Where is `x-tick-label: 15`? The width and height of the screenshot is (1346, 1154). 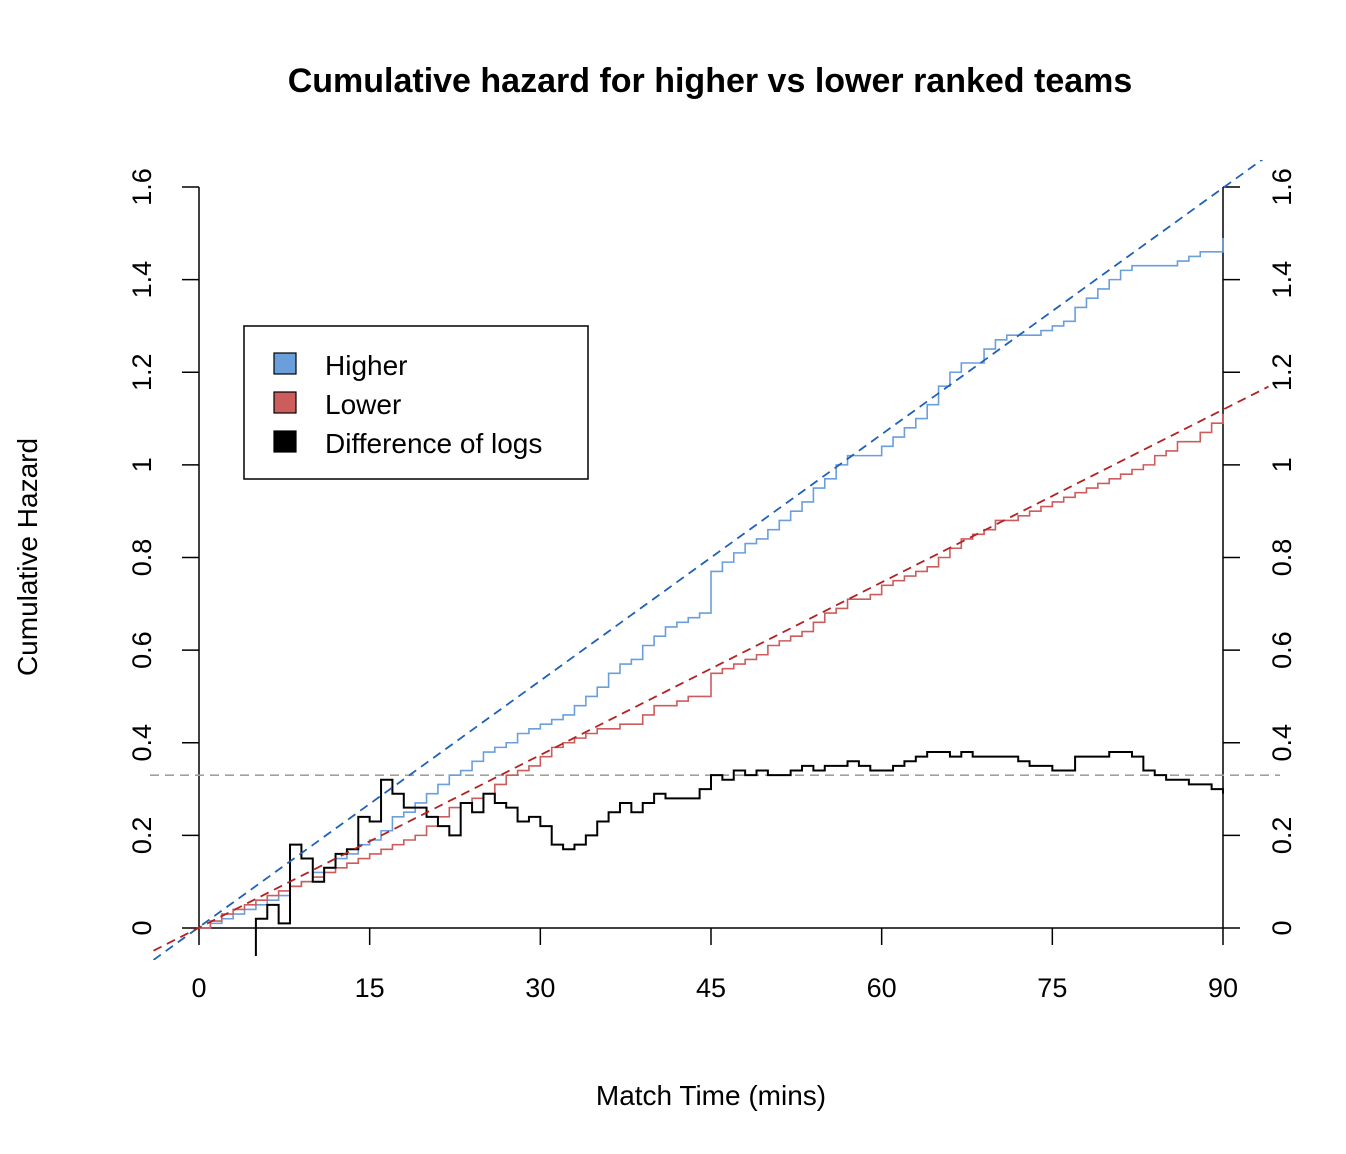
x-tick-label: 15 is located at coordinates (370, 988).